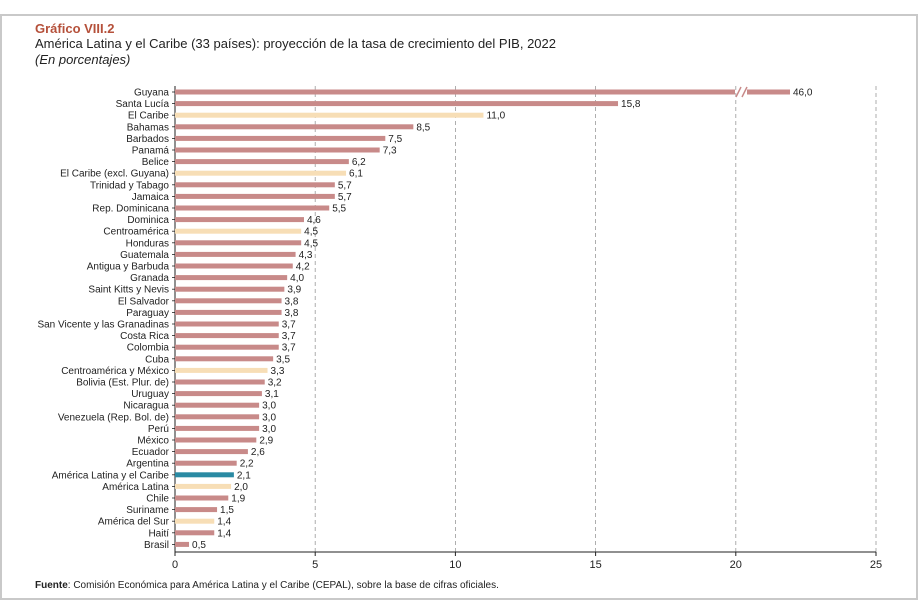 The image size is (918, 600). I want to click on data-label: 4,5, so click(311, 243).